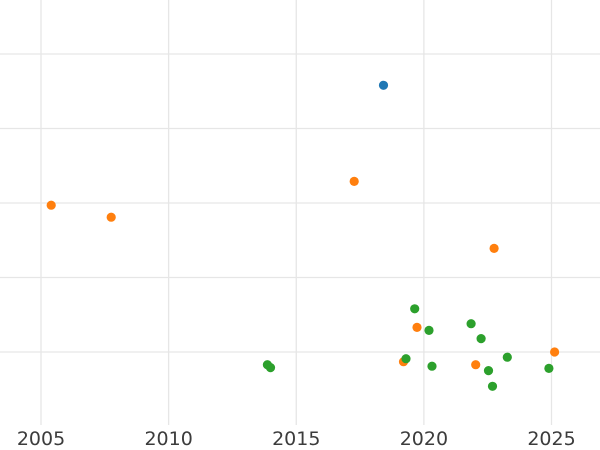 The image size is (600, 450). What do you see at coordinates (296, 439) in the screenshot?
I see `x-tick-label-2015: 2015` at bounding box center [296, 439].